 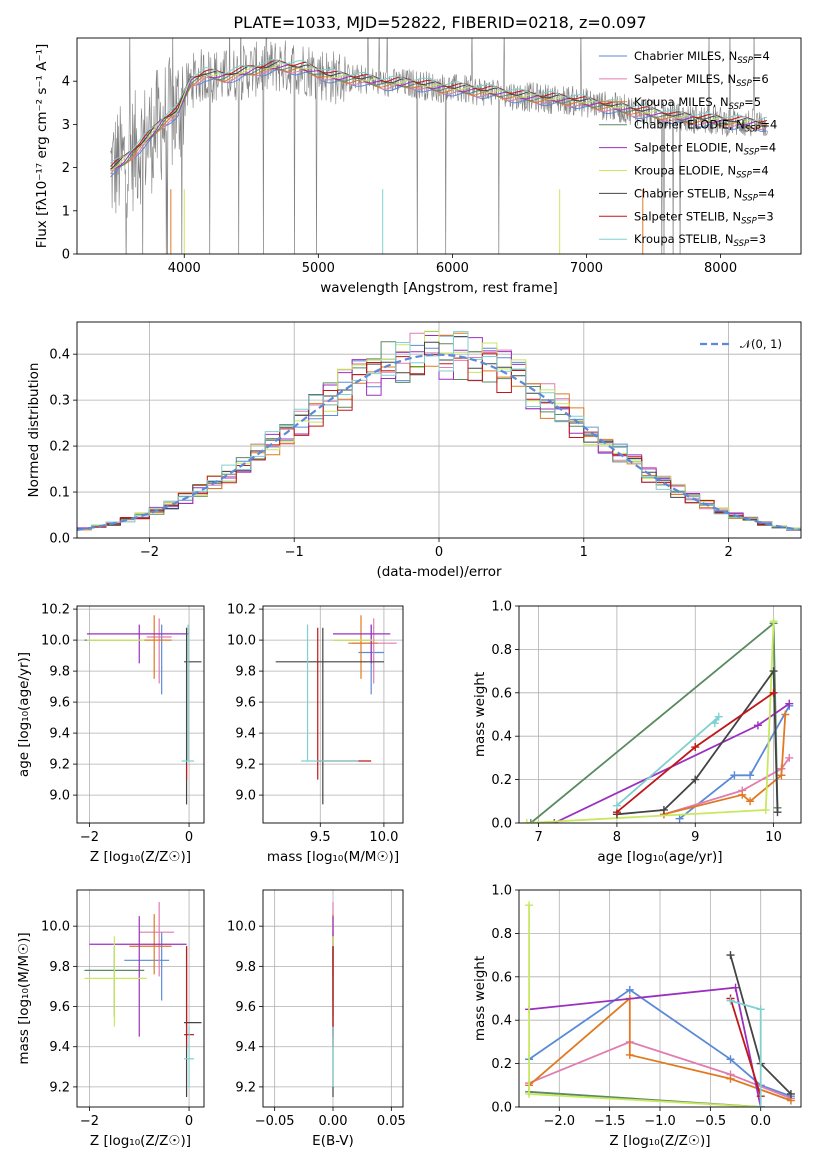 I want to click on x-tick-label: 4000, so click(x=184, y=268).